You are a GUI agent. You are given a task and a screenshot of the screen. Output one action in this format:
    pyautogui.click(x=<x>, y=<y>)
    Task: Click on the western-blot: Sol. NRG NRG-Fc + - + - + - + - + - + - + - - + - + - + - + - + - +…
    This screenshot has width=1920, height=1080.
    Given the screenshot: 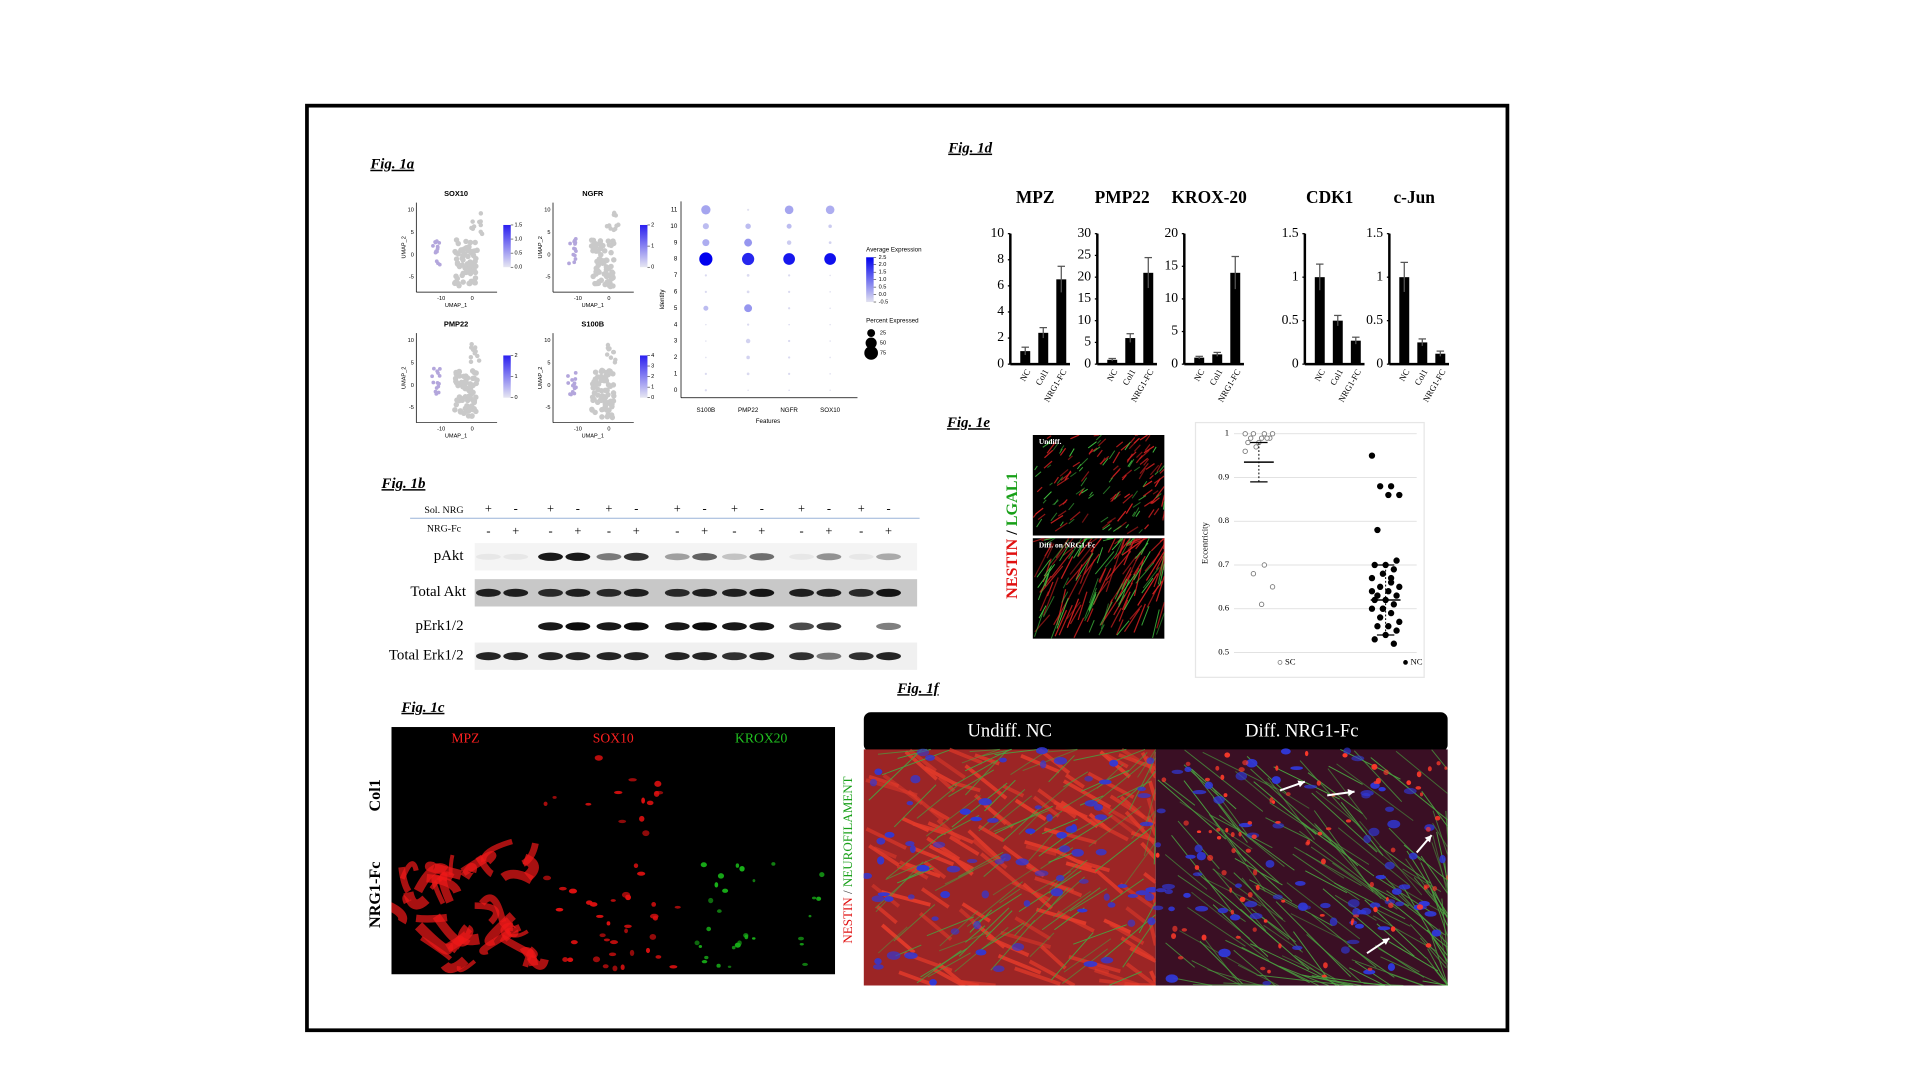 What is the action you would take?
    pyautogui.click(x=654, y=585)
    